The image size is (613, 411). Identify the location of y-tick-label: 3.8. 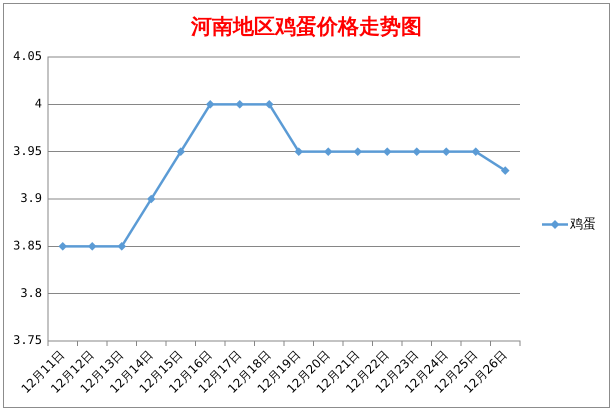
(31, 293).